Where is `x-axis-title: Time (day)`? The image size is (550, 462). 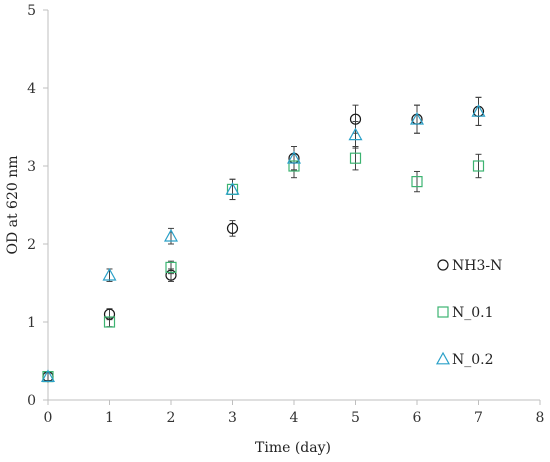
x-axis-title: Time (day) is located at coordinates (293, 448).